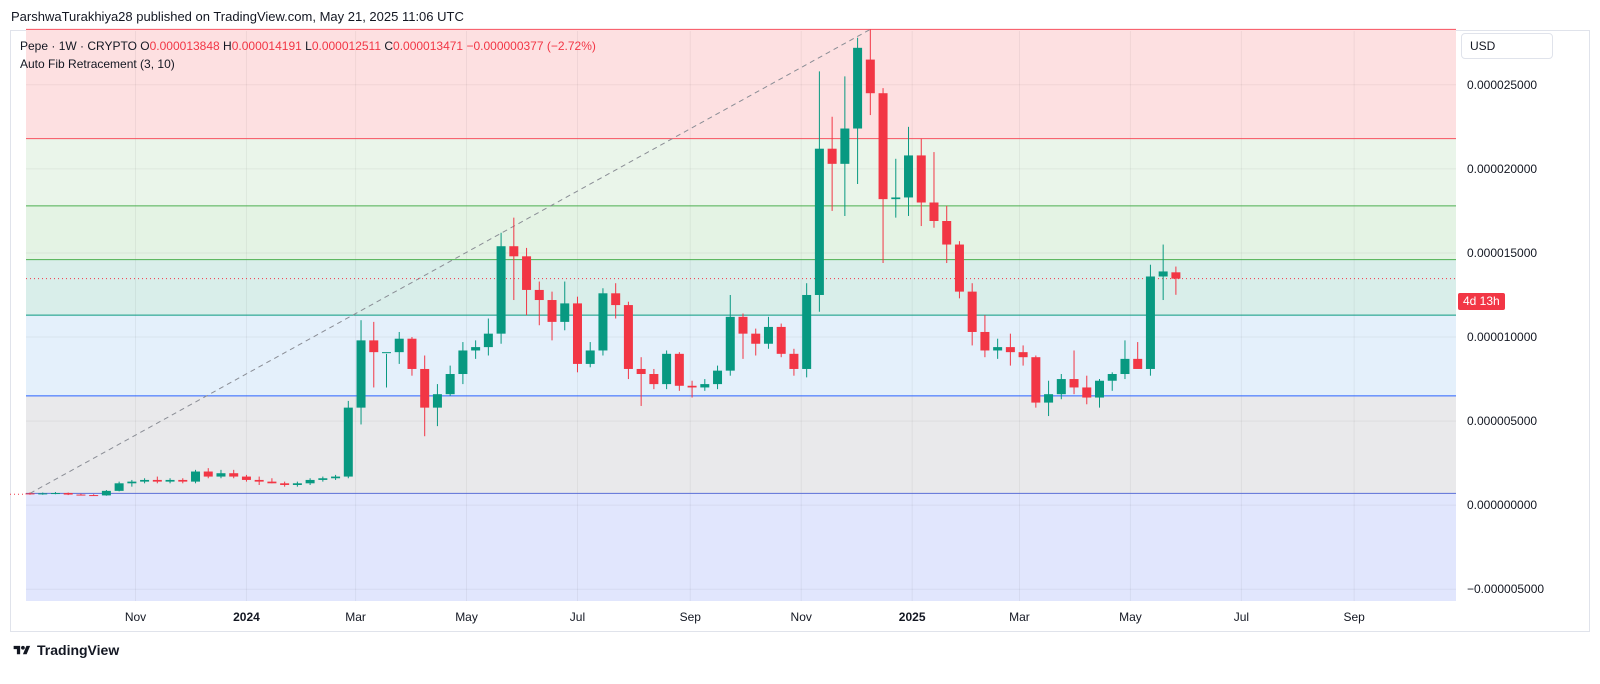 The image size is (1600, 684). I want to click on tradingview-logo: TradingView, so click(65, 650).